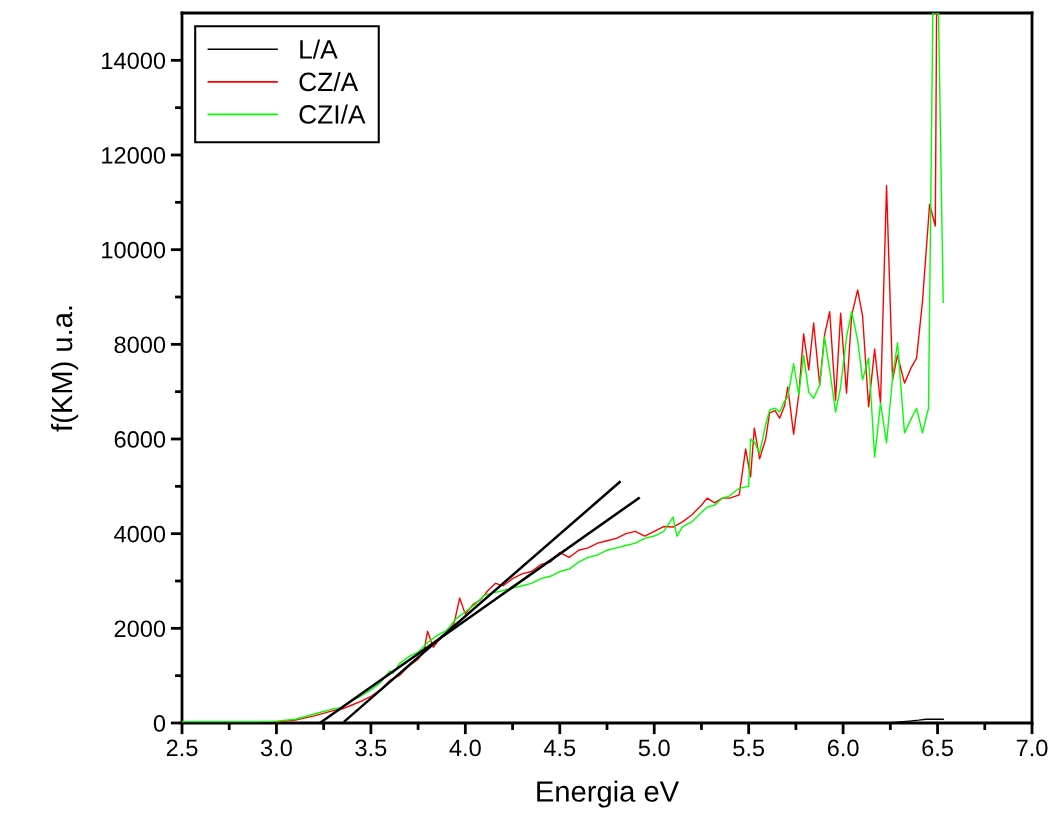  Describe the element at coordinates (1032, 748) in the screenshot. I see `x-tick-label: 7.0` at that location.